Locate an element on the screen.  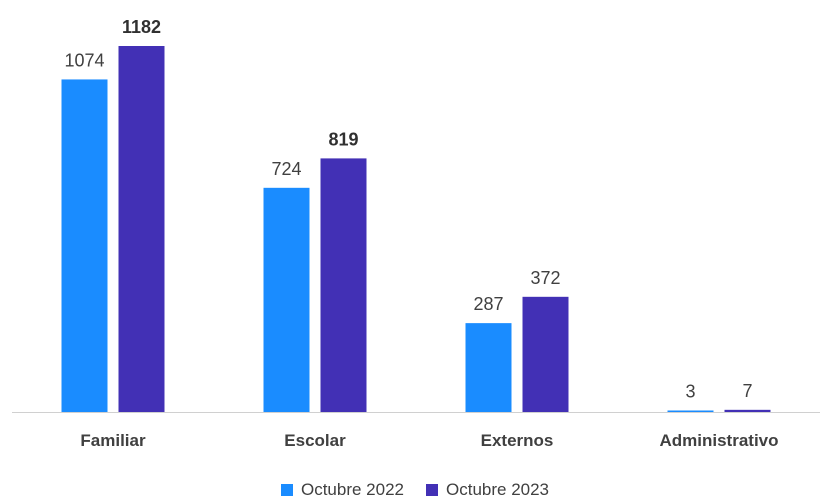
legend-label-series-1: Octubre 2022 is located at coordinates (352, 489).